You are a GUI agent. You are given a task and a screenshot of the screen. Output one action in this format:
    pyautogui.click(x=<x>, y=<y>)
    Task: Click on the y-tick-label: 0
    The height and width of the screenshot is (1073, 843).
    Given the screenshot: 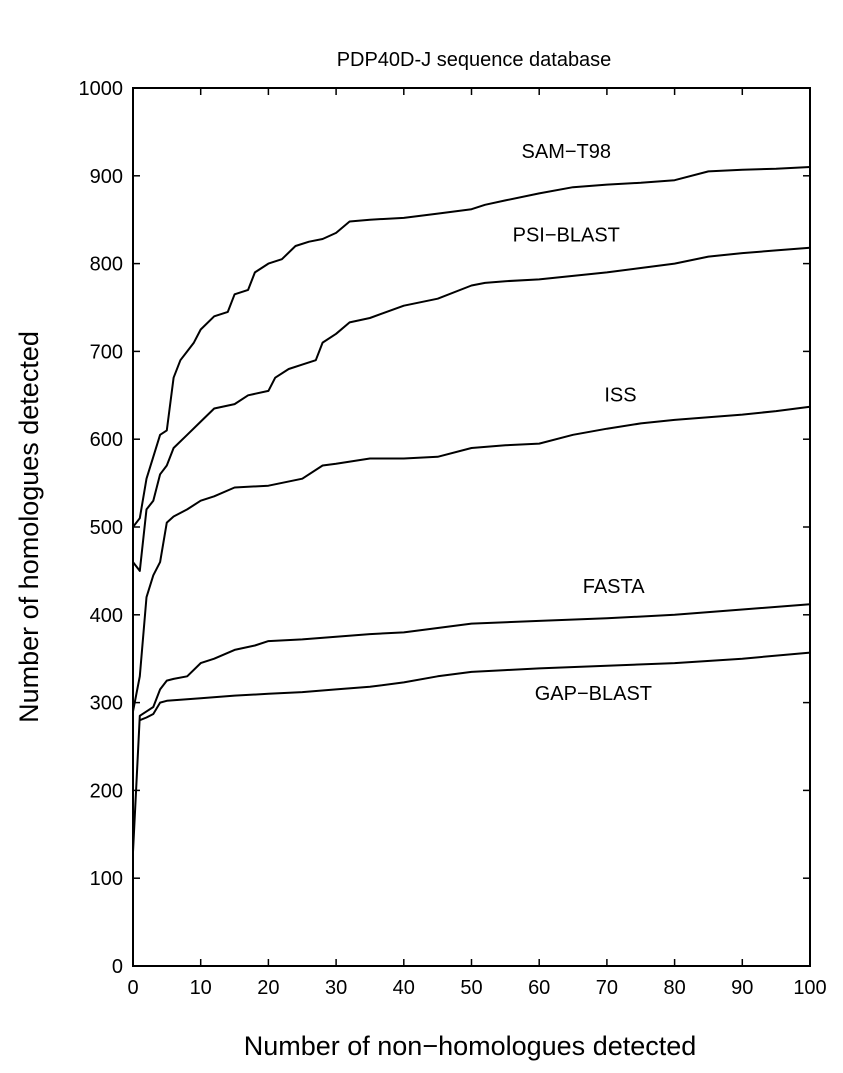 What is the action you would take?
    pyautogui.click(x=117, y=967)
    